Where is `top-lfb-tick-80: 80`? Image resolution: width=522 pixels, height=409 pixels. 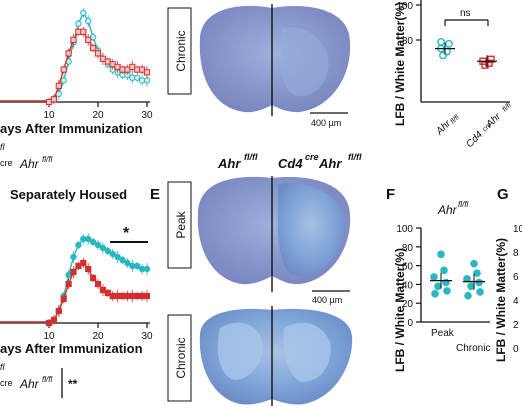
top-lfb-tick-80: 80 is located at coordinates (408, 41).